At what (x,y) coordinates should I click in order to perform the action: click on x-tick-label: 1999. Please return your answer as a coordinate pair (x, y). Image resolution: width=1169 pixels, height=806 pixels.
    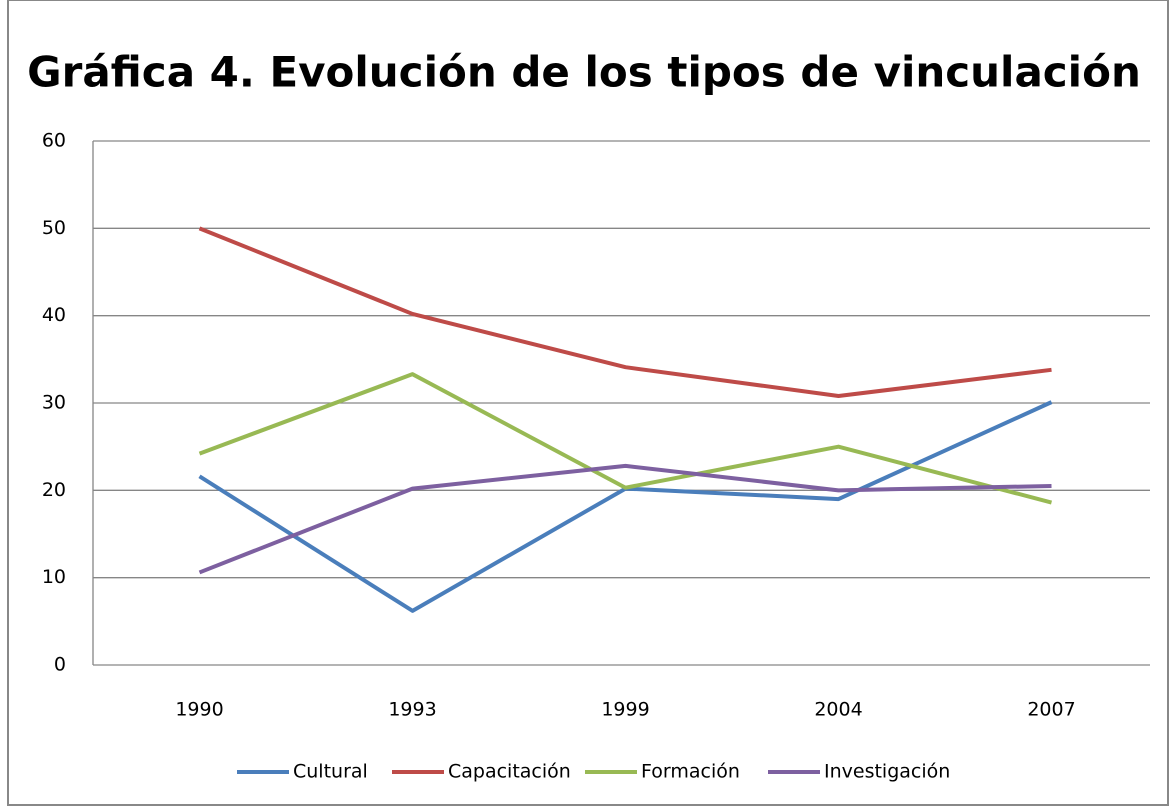
    Looking at the image, I should click on (625, 710).